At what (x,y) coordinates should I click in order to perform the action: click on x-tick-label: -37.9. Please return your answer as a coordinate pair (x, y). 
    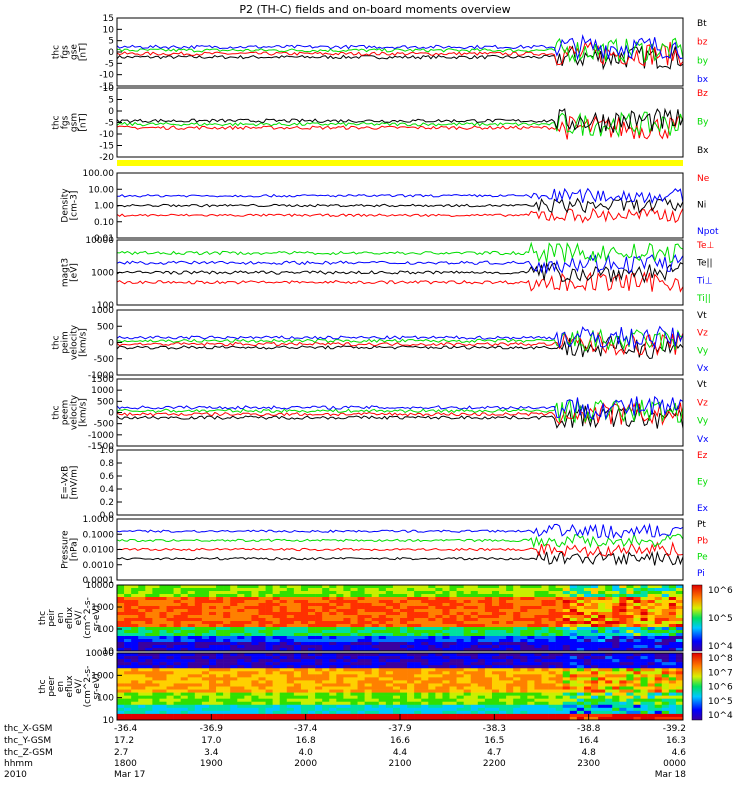
    Looking at the image, I should click on (400, 729).